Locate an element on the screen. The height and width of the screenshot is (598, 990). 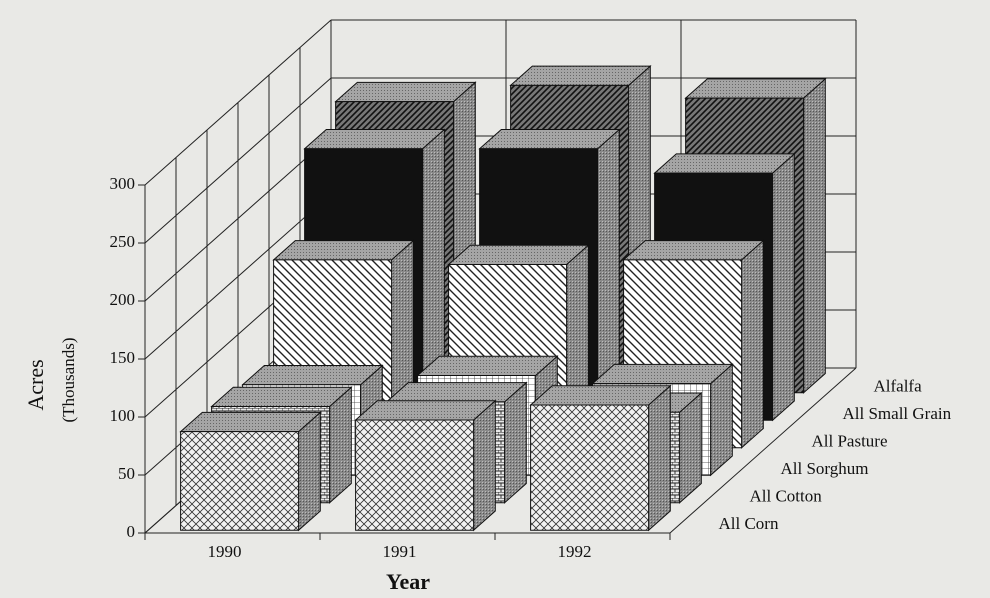
y-tick-label: 100 is located at coordinates (123, 415).